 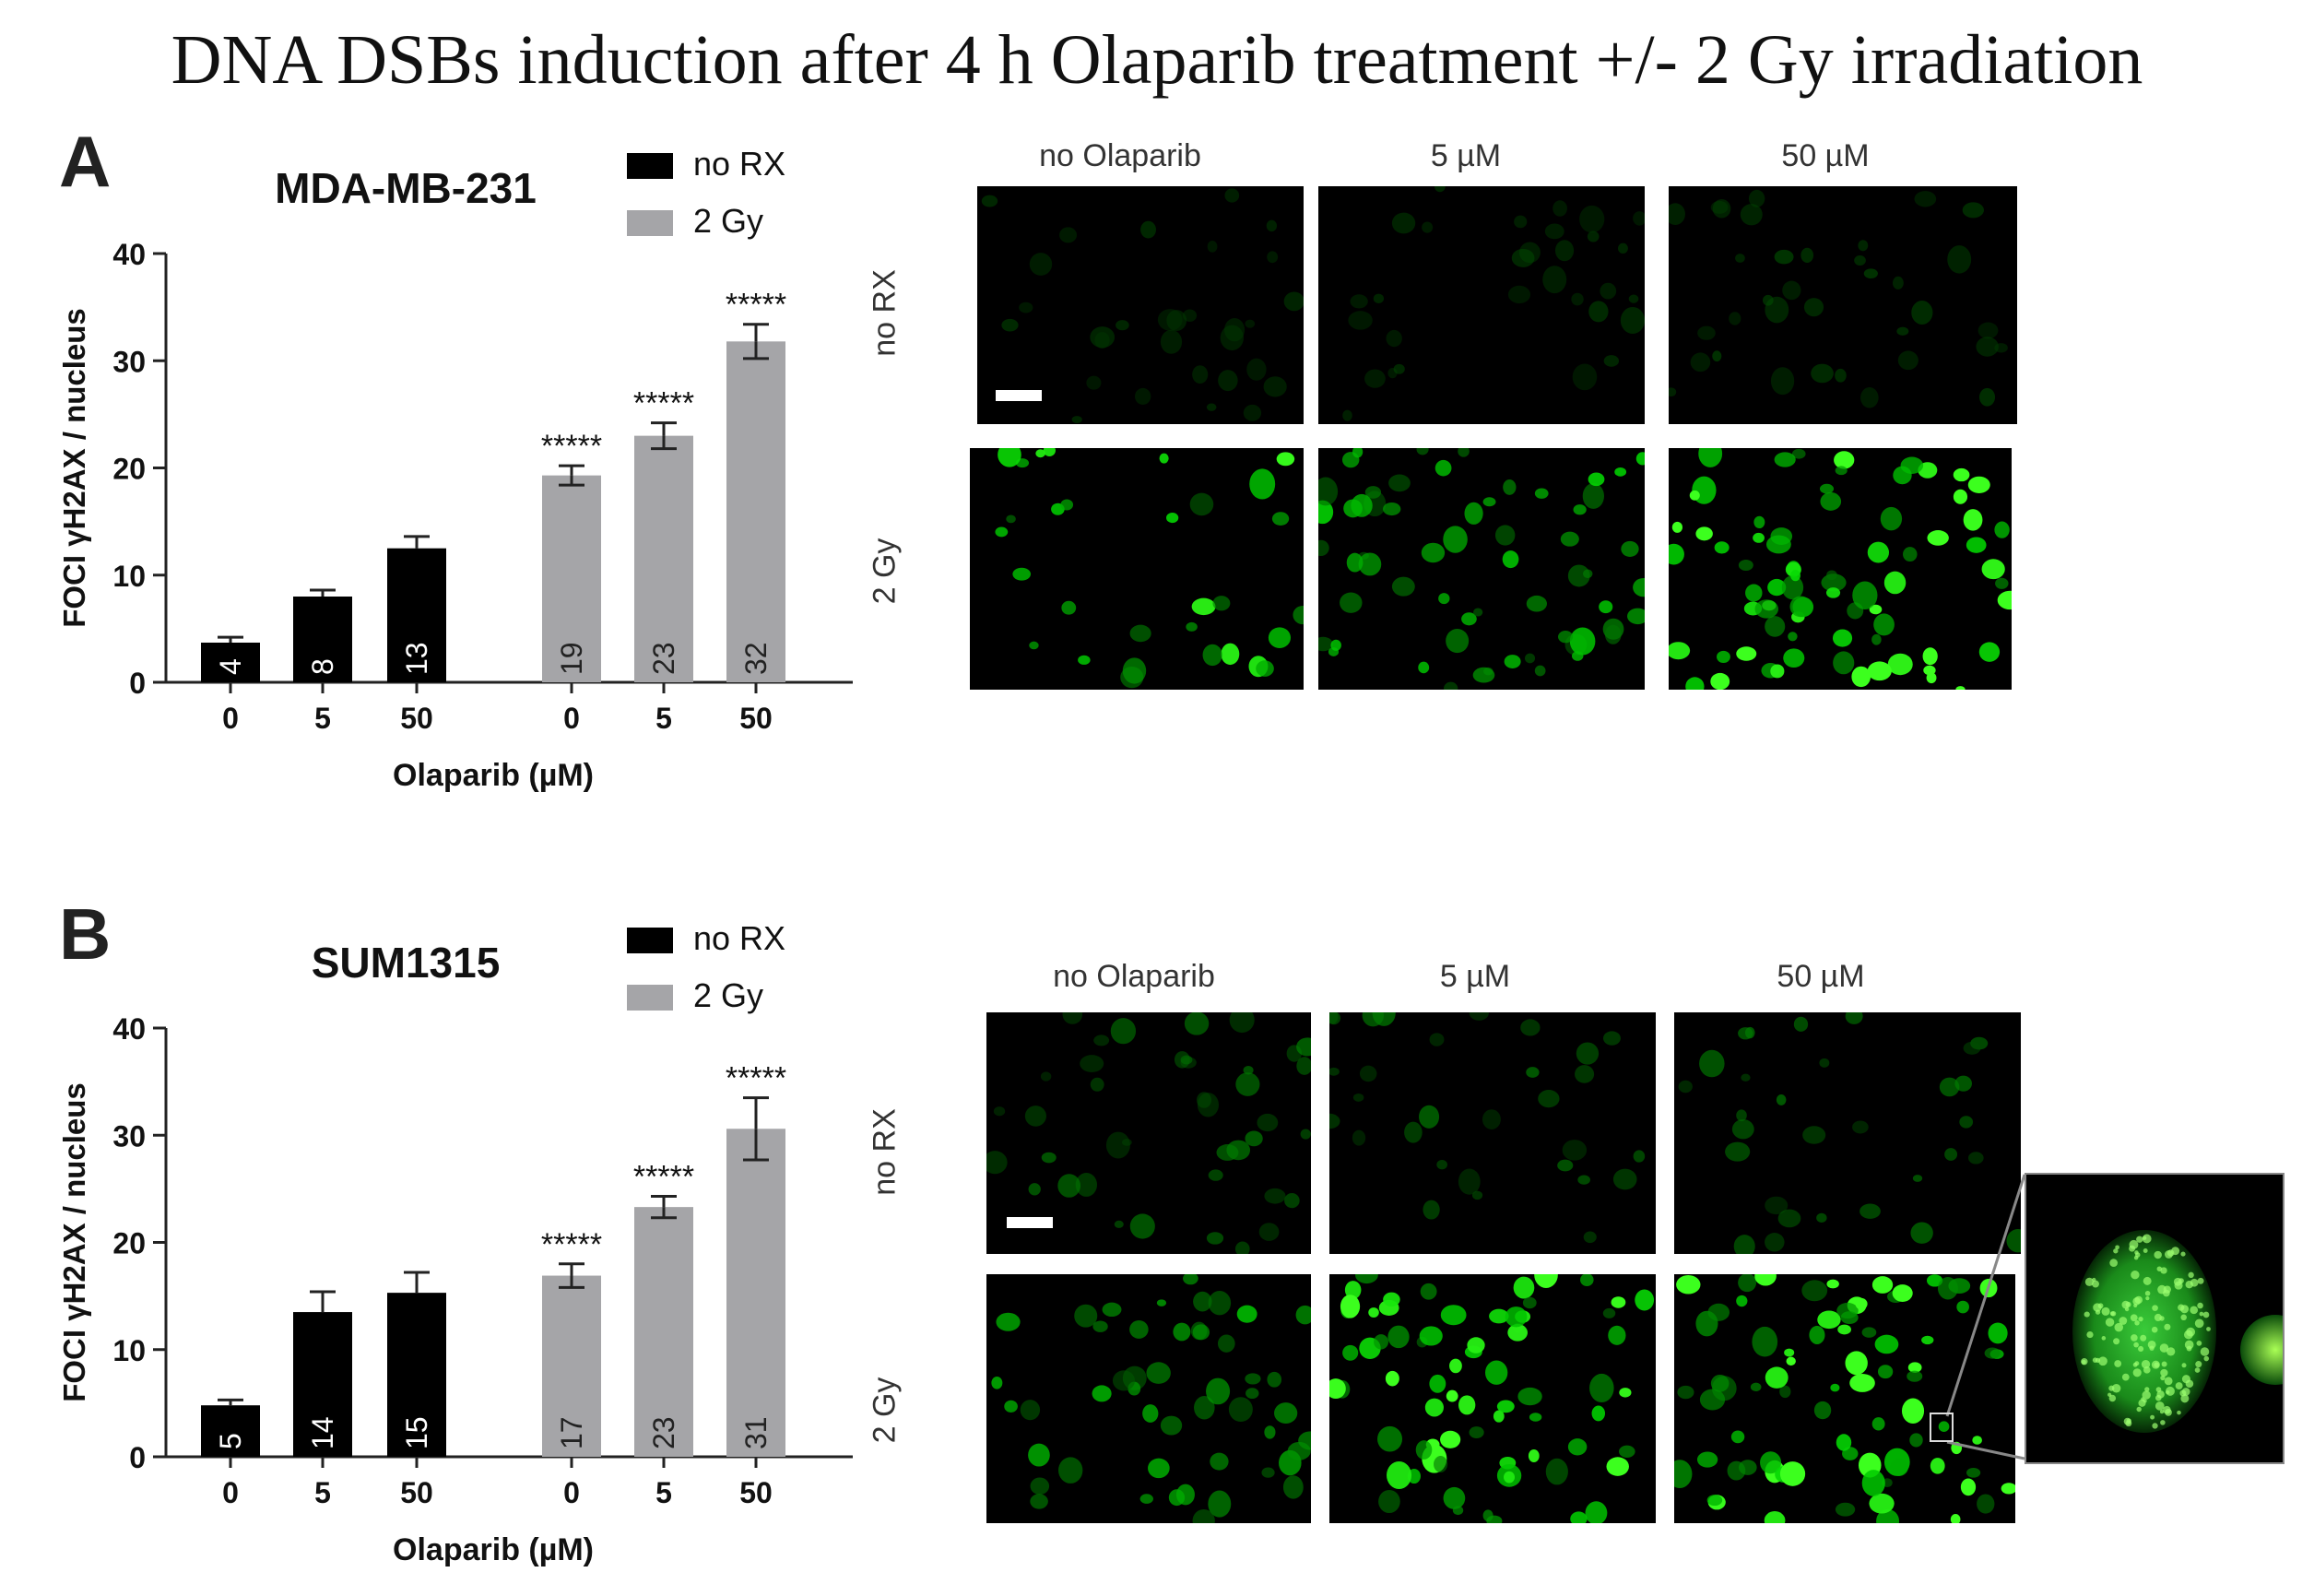 What do you see at coordinates (416, 718) in the screenshot?
I see `x-tick-label: 50` at bounding box center [416, 718].